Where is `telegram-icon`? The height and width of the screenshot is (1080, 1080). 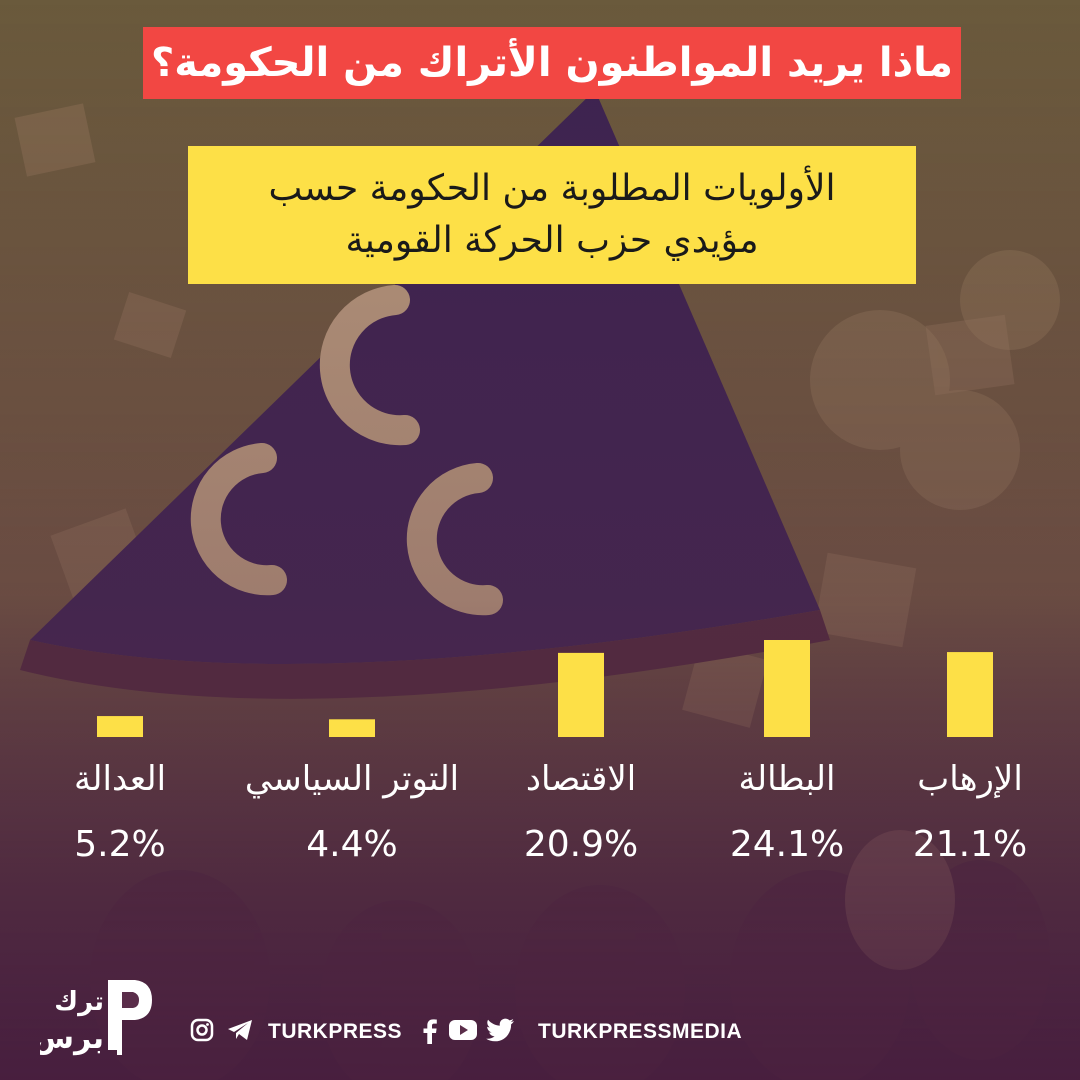
telegram-icon is located at coordinates (240, 1030).